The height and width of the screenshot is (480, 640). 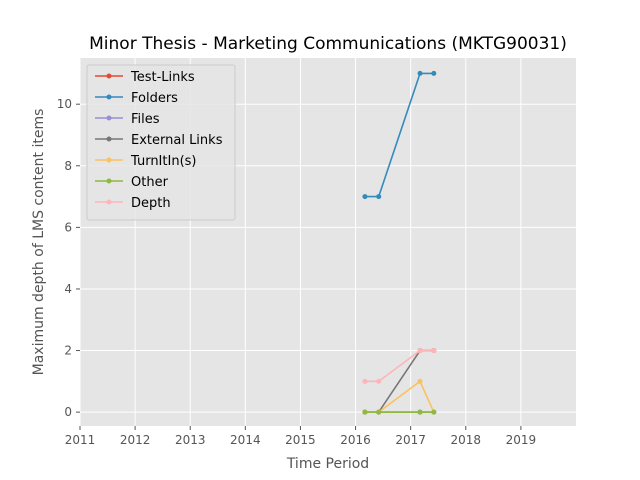 What do you see at coordinates (190, 440) in the screenshot?
I see `x-tick-label: 2013` at bounding box center [190, 440].